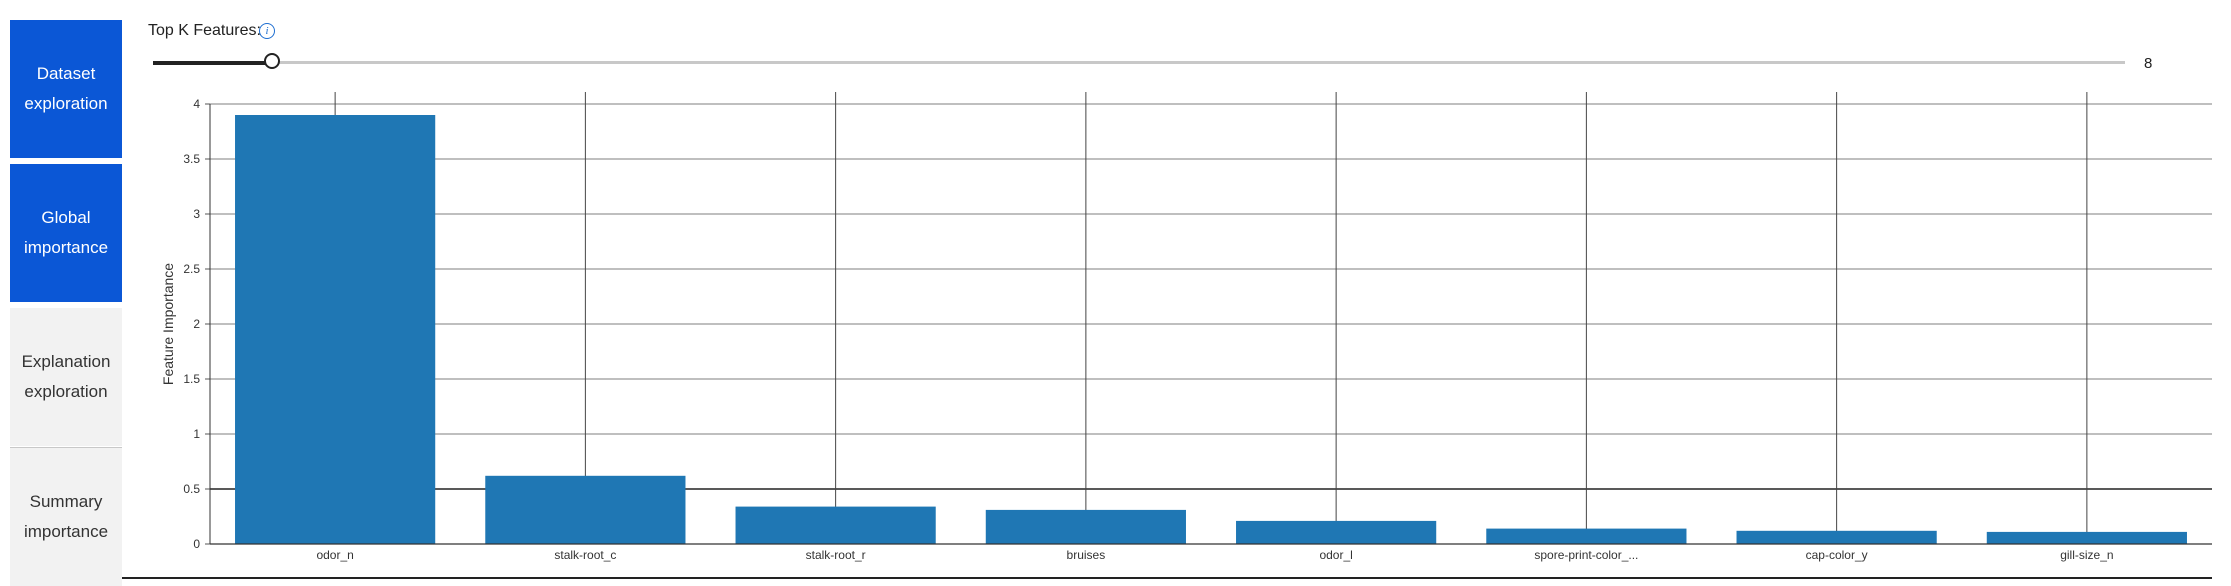  I want to click on y-tick-label: 3.5, so click(191, 159).